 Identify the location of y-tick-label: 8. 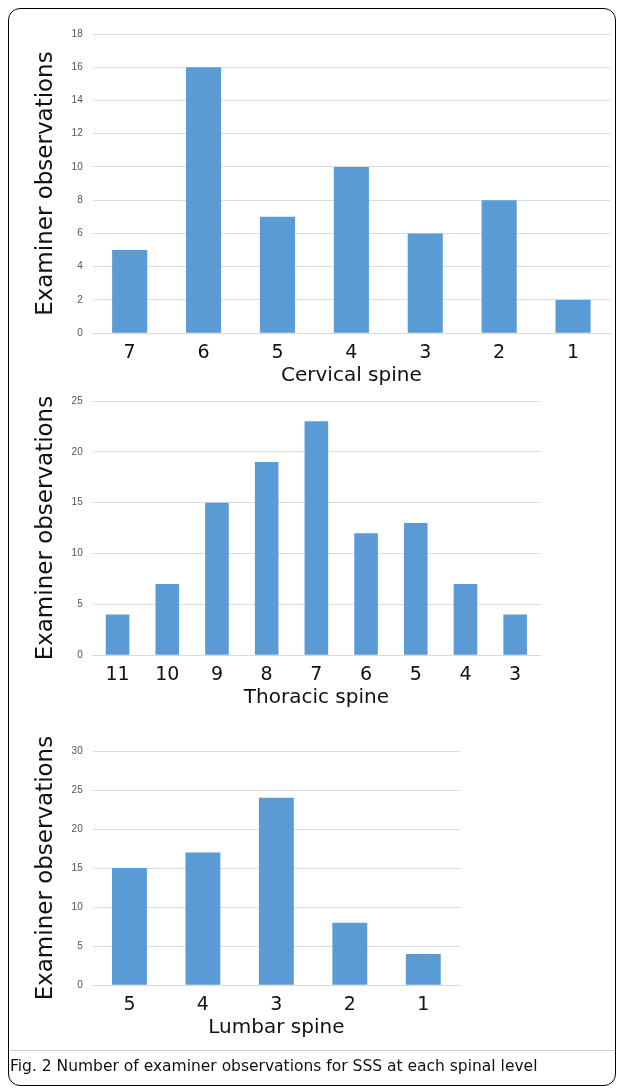
(80, 199).